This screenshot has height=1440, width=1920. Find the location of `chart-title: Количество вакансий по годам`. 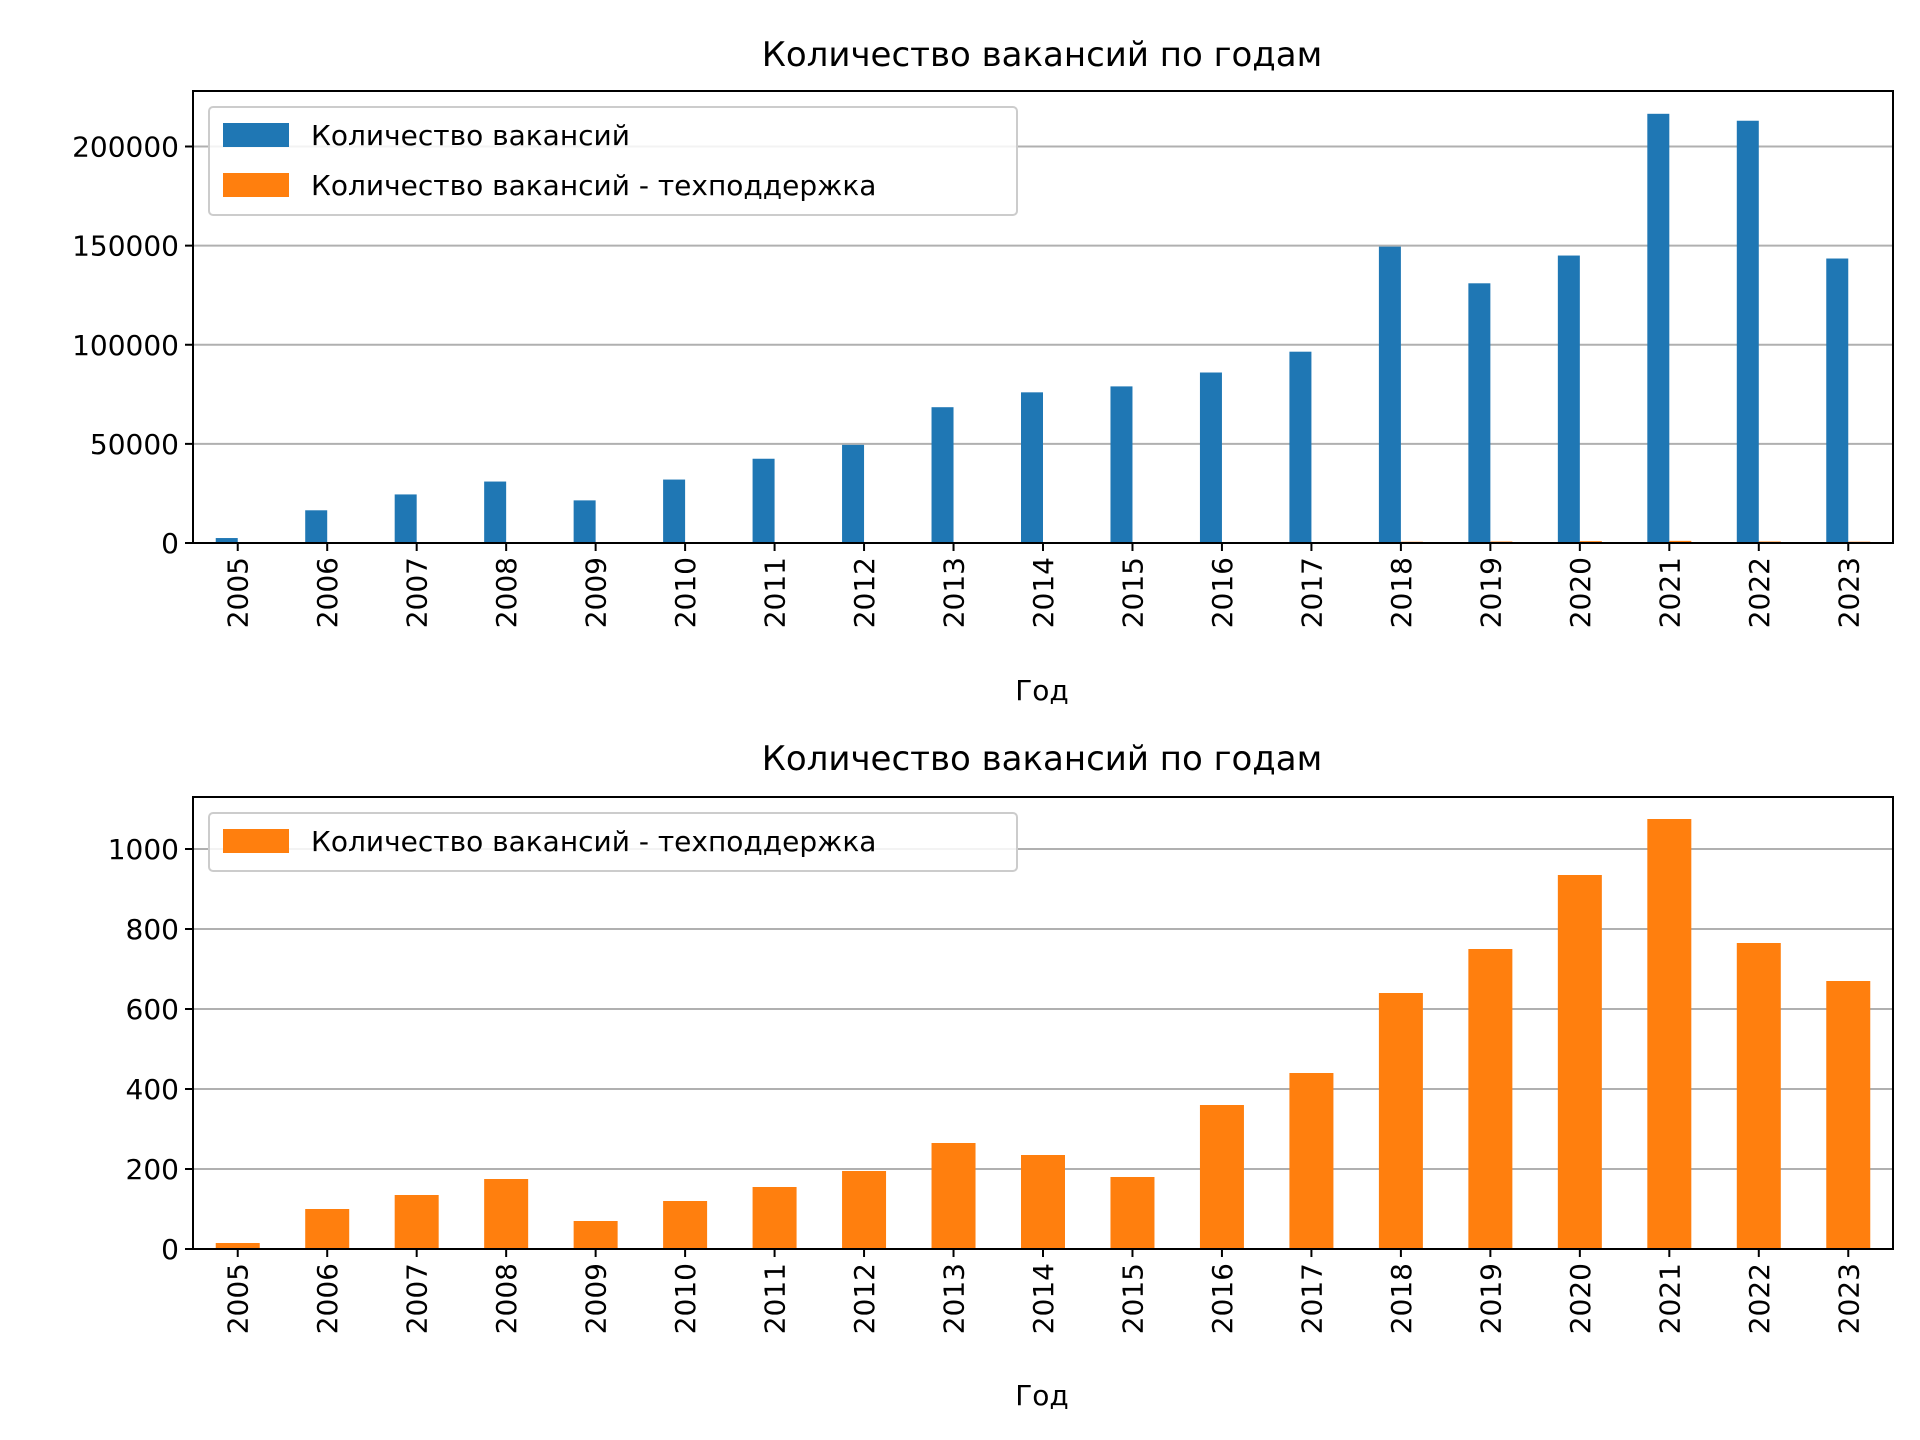

chart-title: Количество вакансий по годам is located at coordinates (1042, 55).